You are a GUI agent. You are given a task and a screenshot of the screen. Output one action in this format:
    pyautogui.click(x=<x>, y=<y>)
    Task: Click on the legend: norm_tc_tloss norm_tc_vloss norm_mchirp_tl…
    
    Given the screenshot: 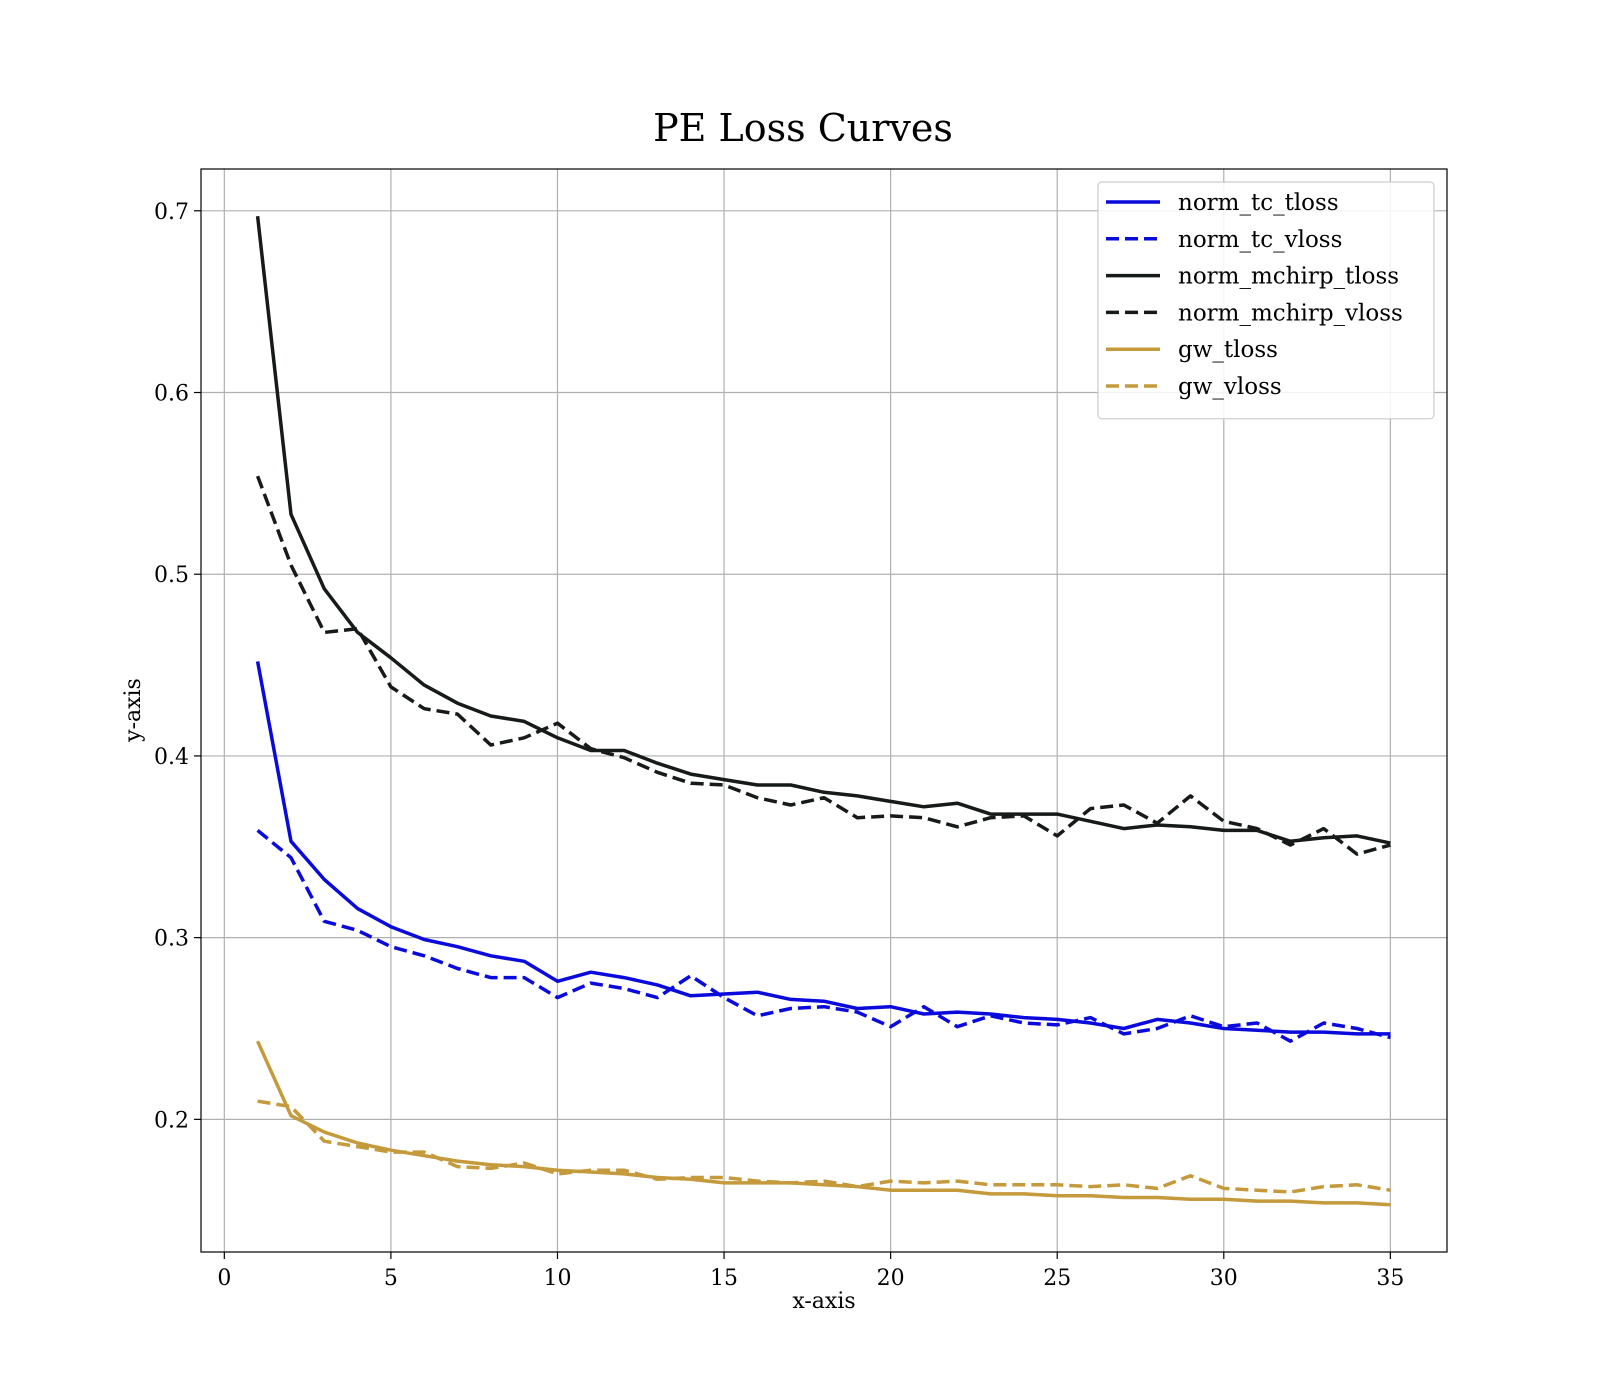 What is the action you would take?
    pyautogui.click(x=1266, y=300)
    